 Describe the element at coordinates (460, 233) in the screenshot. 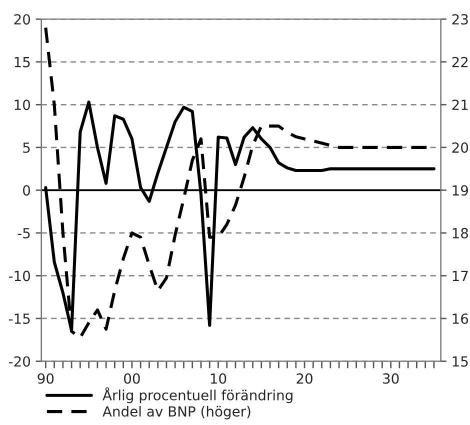

I see `y2-tick-label: 18` at that location.